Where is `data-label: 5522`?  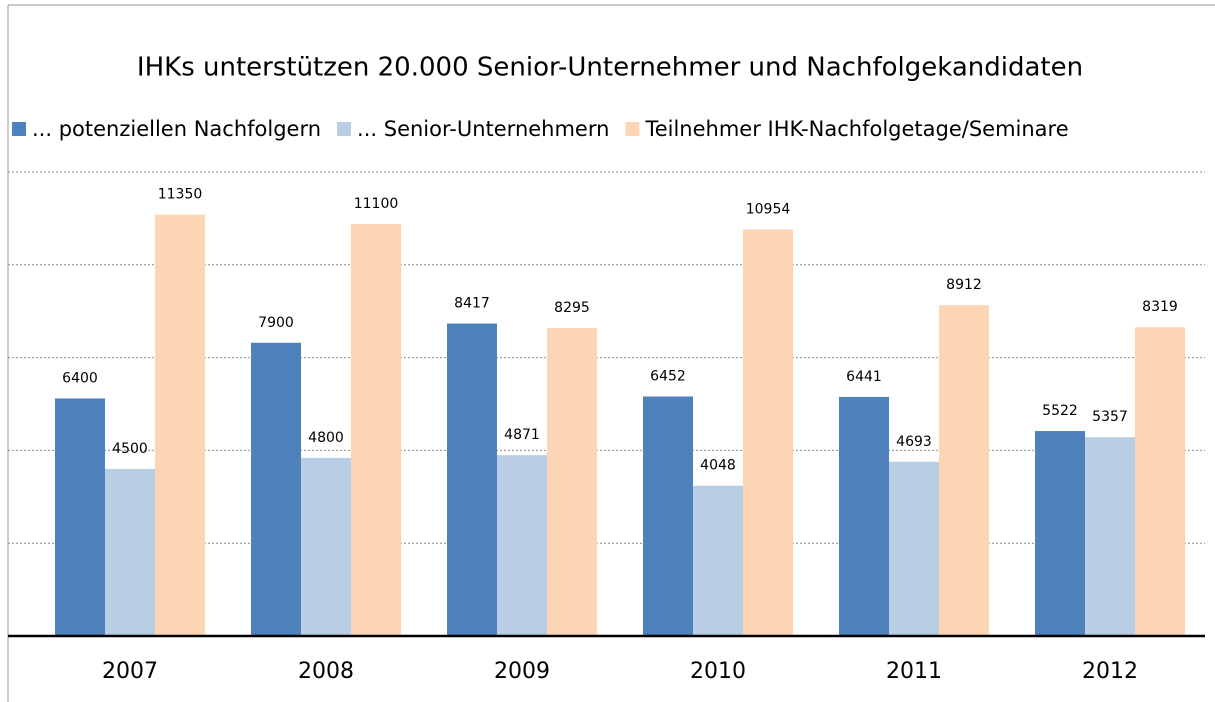 data-label: 5522 is located at coordinates (1060, 411).